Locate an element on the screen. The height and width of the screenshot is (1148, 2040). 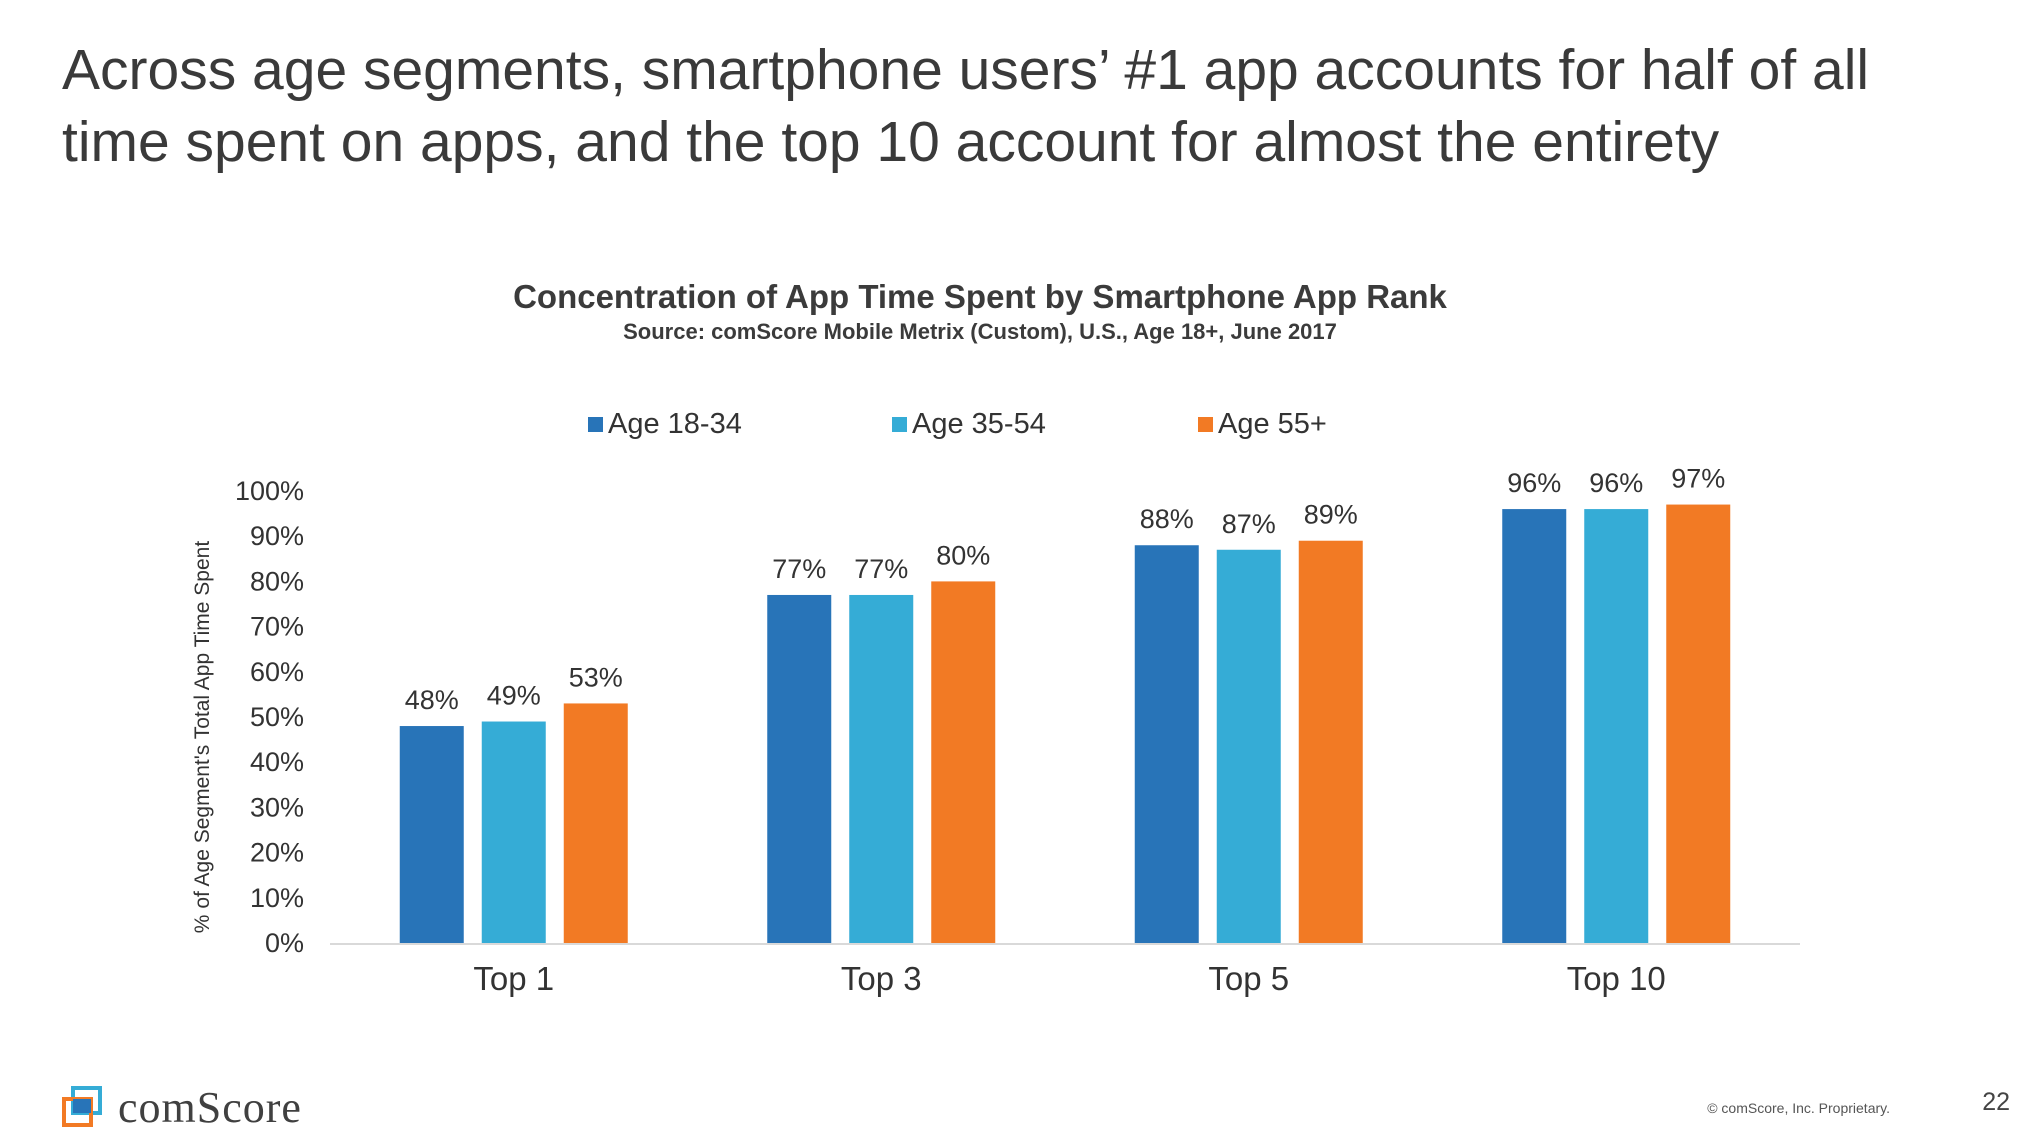
x-category-label: Top 3 is located at coordinates (881, 978).